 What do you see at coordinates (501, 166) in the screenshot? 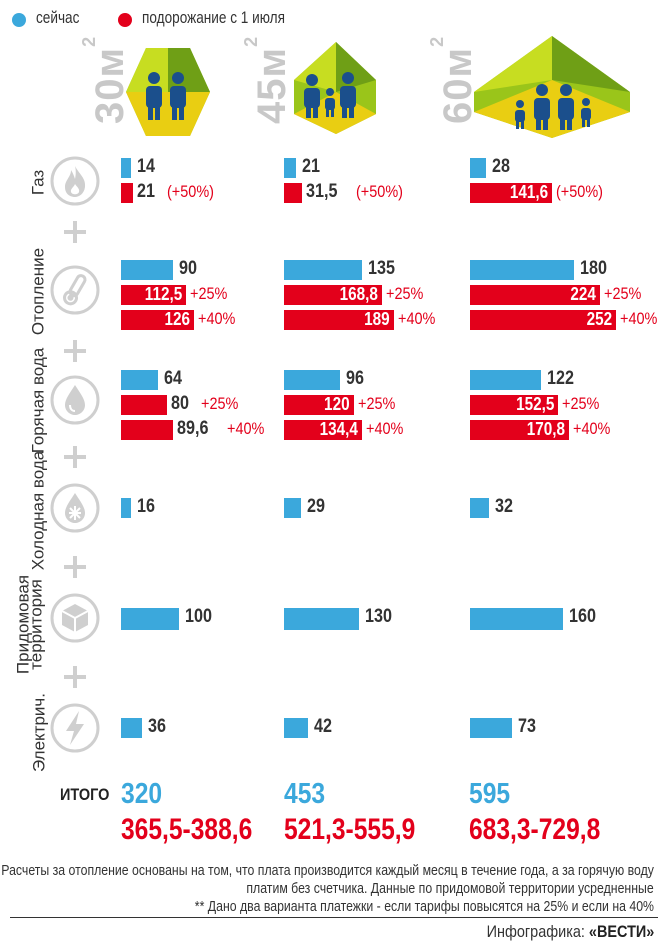
I see `value-now-0-2: 28` at bounding box center [501, 166].